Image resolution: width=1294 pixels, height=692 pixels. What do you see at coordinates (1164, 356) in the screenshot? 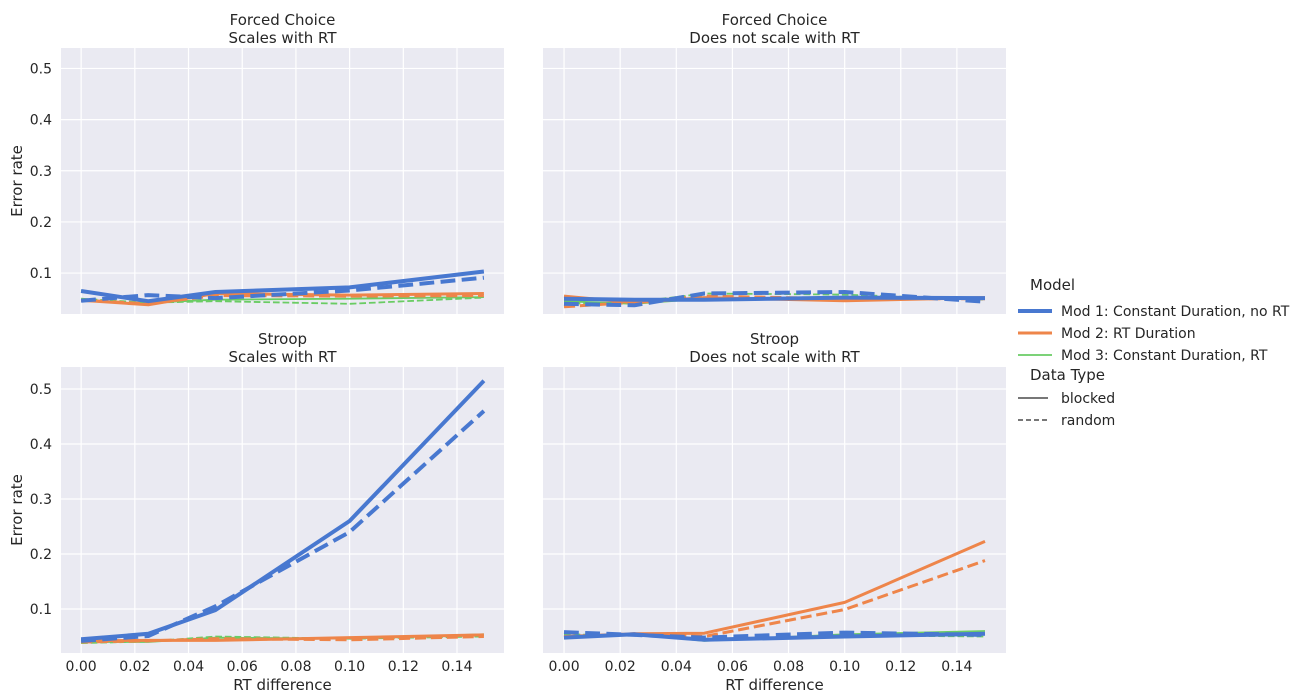
I see `legend-model-label: Mod 3: Constant Duration, RT` at bounding box center [1164, 356].